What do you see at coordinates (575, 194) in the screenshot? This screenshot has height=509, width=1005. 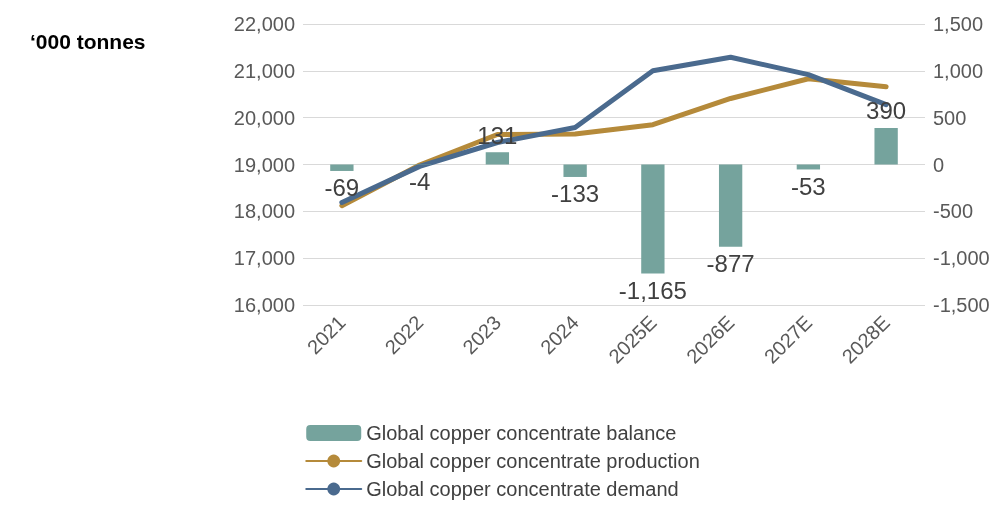 I see `data-label: -133` at bounding box center [575, 194].